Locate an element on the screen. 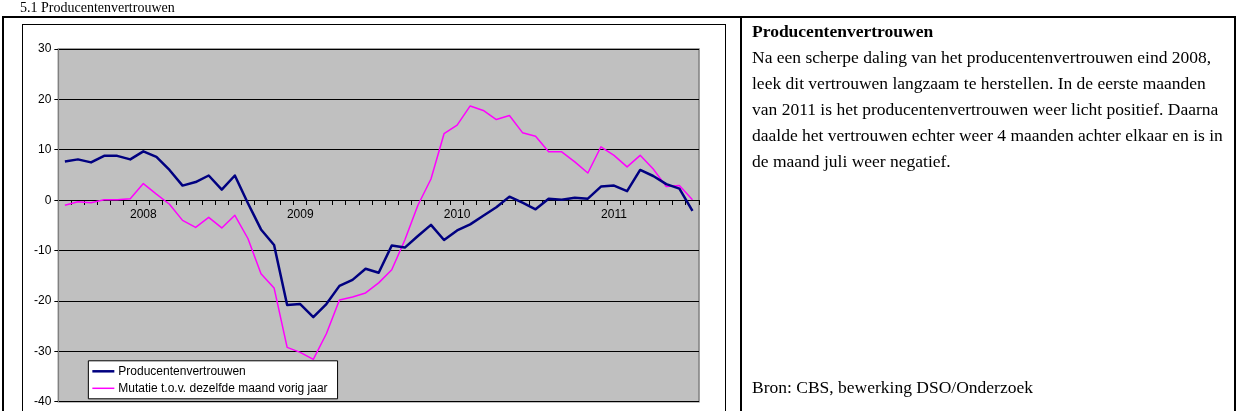  text: Bron: CBS, bewerking DSO/Onderzoek is located at coordinates (892, 387).